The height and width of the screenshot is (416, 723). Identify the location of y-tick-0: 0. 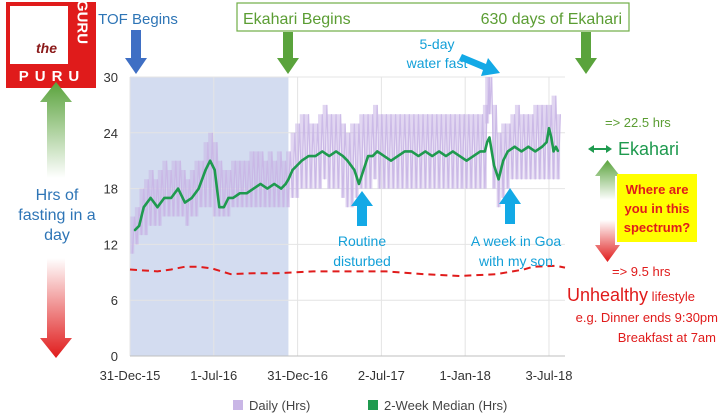
(114, 356).